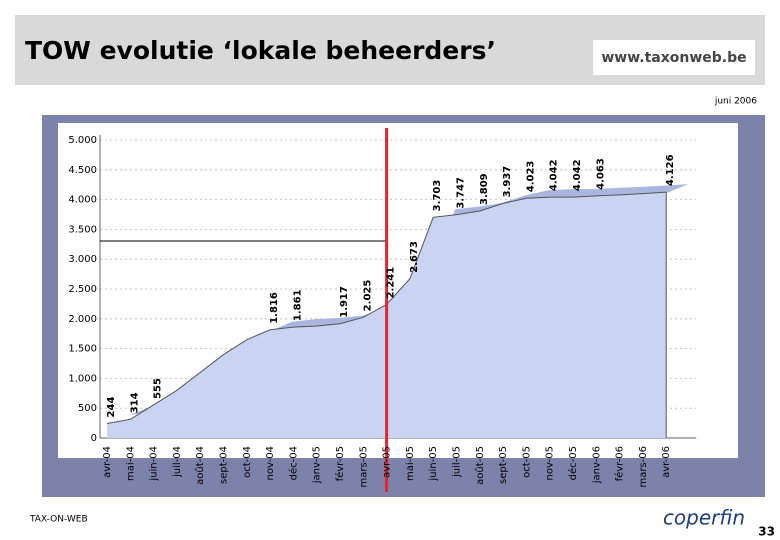  What do you see at coordinates (82, 140) in the screenshot?
I see `y-tick-label: 5.000` at bounding box center [82, 140].